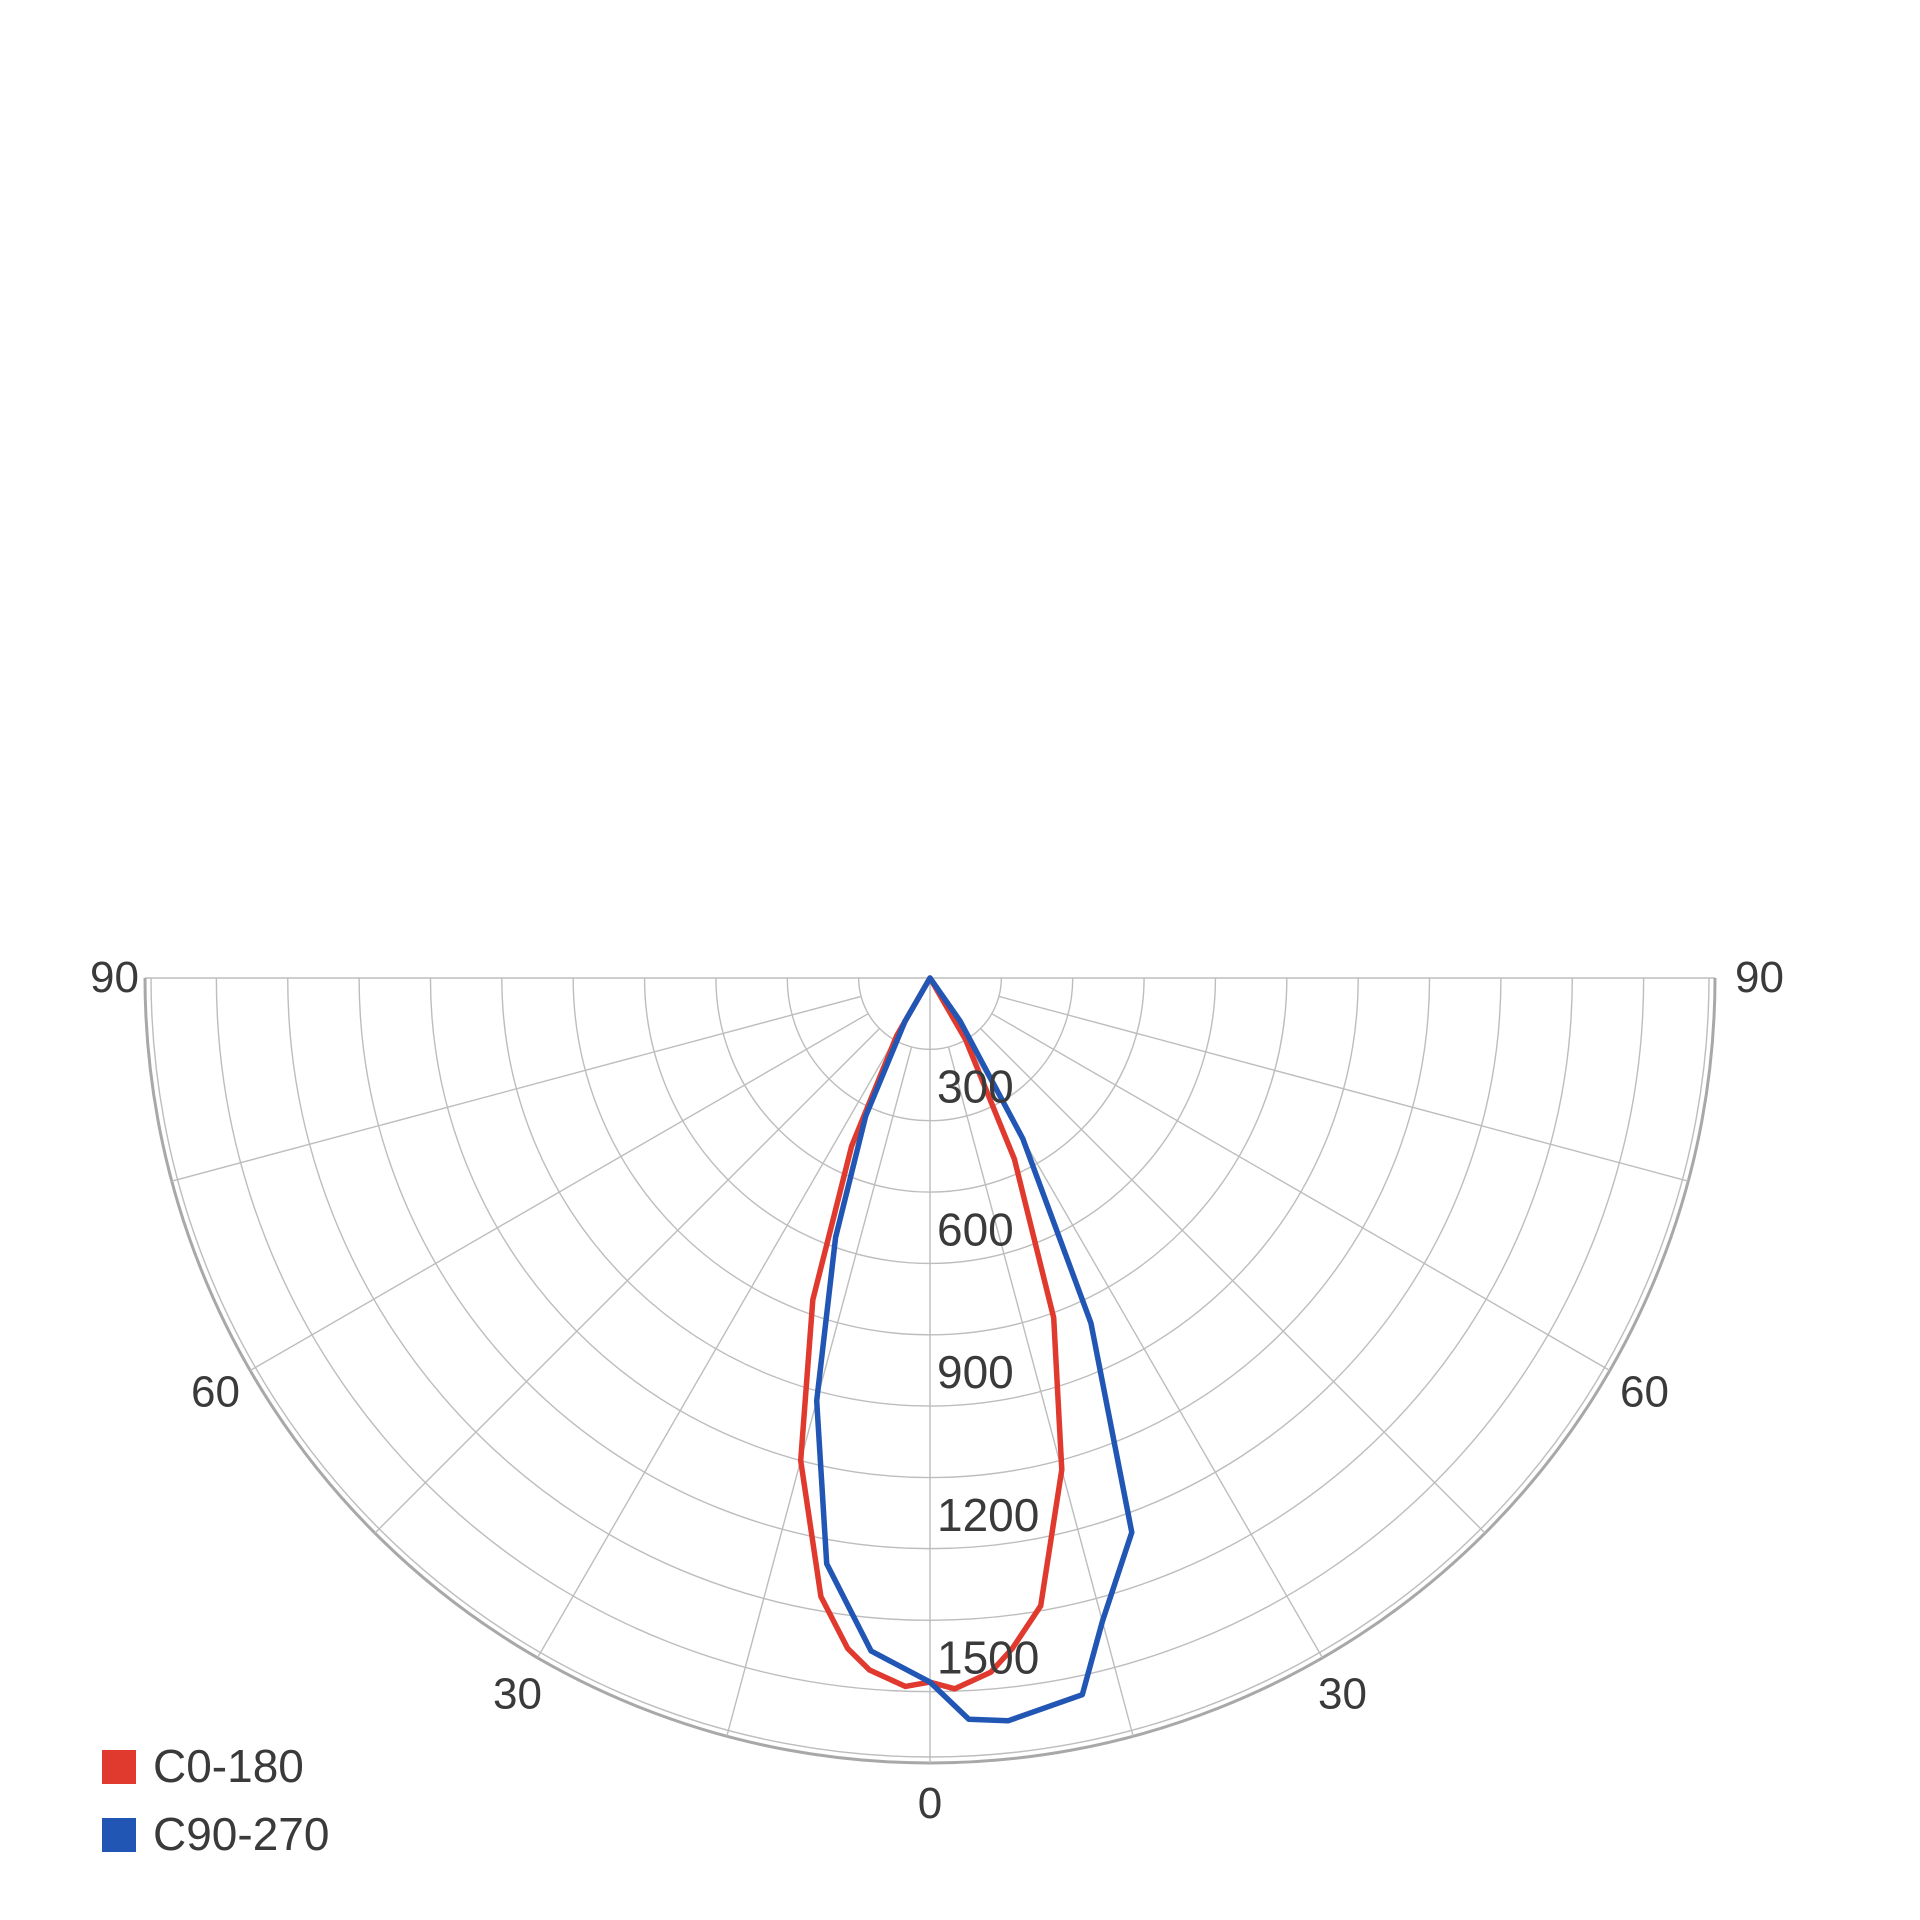 Image resolution: width=1920 pixels, height=1920 pixels. I want to click on series-layer, so click(966, 1349).